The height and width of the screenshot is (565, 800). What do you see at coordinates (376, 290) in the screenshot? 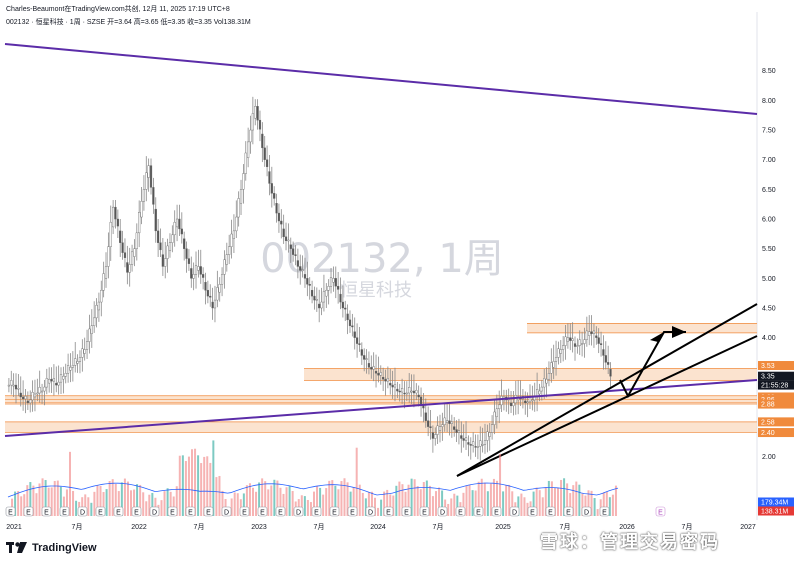
I see `name-watermark: 恒星科技` at bounding box center [376, 290].